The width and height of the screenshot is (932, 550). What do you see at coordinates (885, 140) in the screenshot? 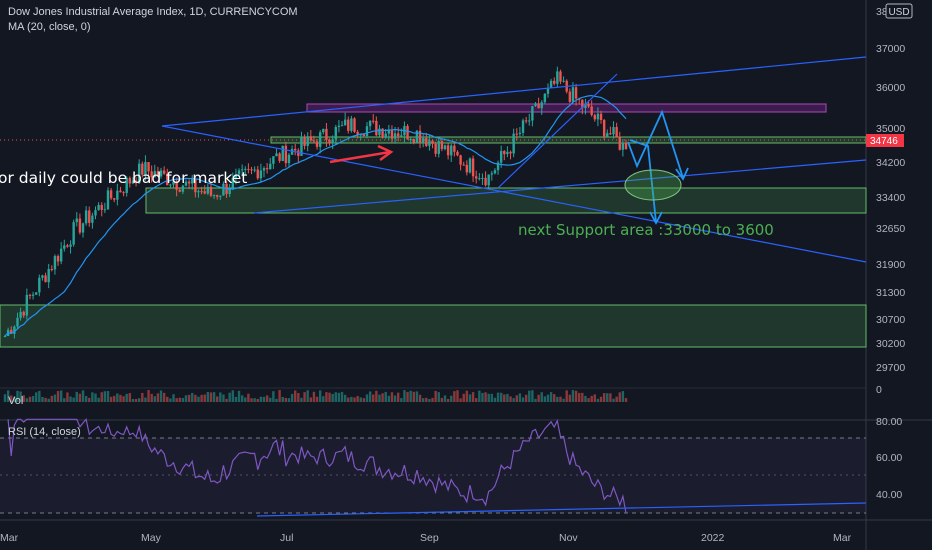
I see `last-price-badge` at bounding box center [885, 140].